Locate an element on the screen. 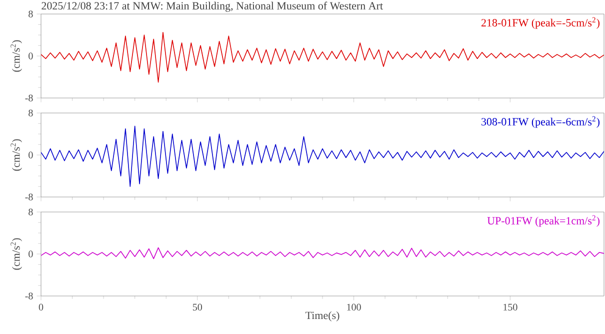 This screenshot has height=334, width=605. annotation: 308-01FW (peak=-6cm/s$^{2}$) is located at coordinates (541, 122).